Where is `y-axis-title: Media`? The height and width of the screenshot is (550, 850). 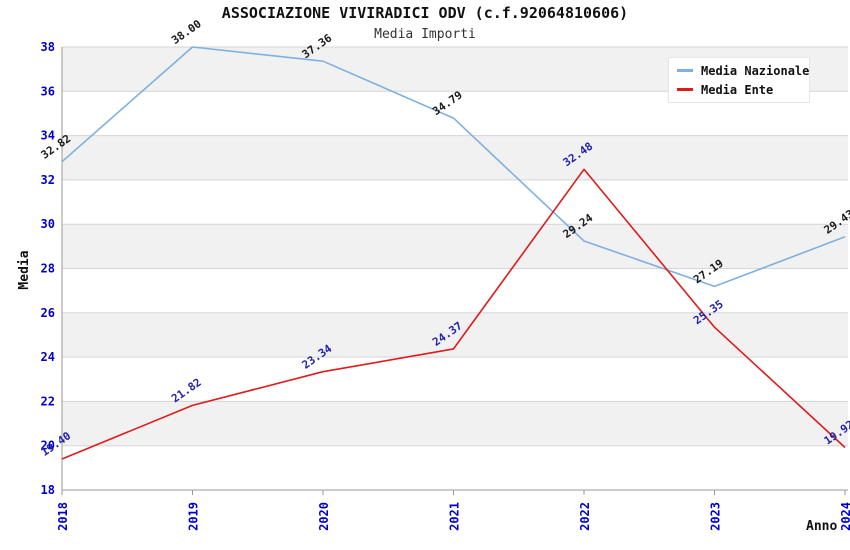
y-axis-title: Media is located at coordinates (24, 269).